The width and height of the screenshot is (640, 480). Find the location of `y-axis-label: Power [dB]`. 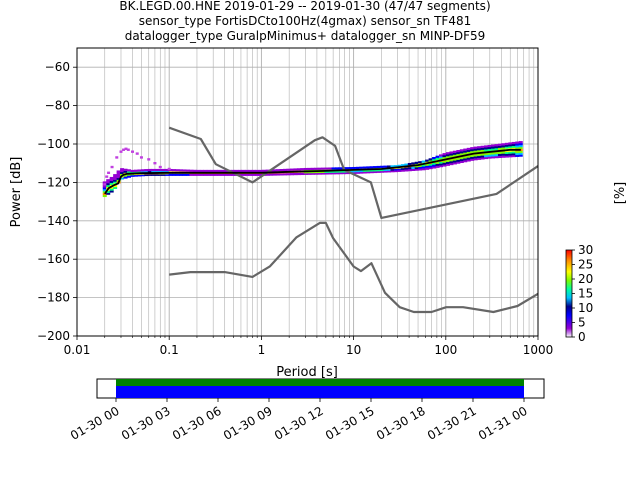

y-axis-label: Power [dB] is located at coordinates (16, 192).